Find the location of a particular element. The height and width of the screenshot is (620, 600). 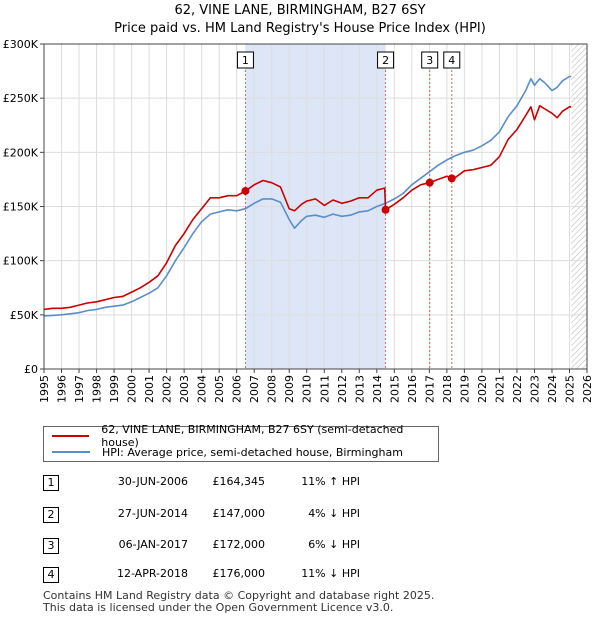

y-tick-label: £300K is located at coordinates (21, 44).